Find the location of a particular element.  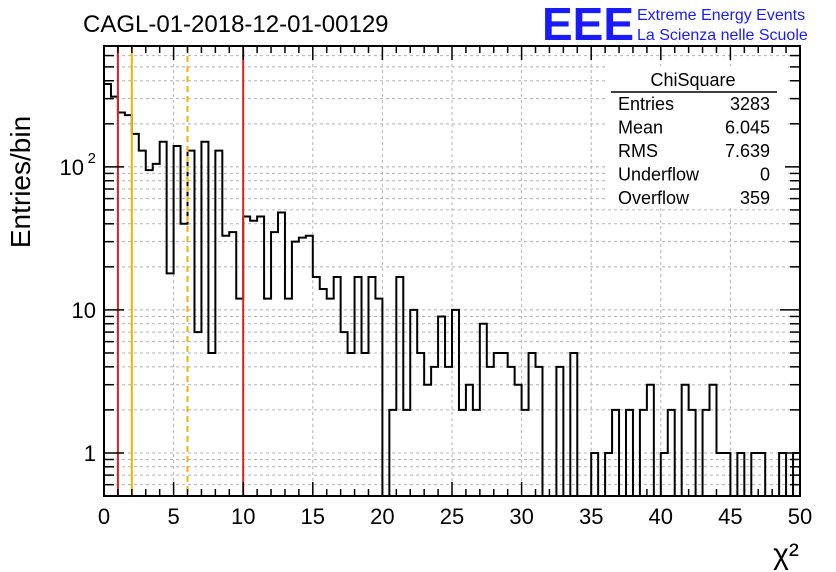

x-tick-label: 15 is located at coordinates (313, 516).